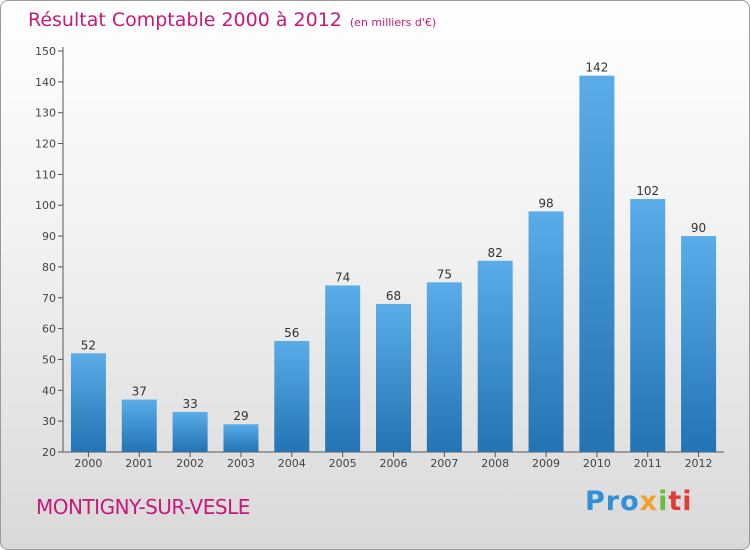  What do you see at coordinates (698, 228) in the screenshot?
I see `data-label-2012: 90` at bounding box center [698, 228].